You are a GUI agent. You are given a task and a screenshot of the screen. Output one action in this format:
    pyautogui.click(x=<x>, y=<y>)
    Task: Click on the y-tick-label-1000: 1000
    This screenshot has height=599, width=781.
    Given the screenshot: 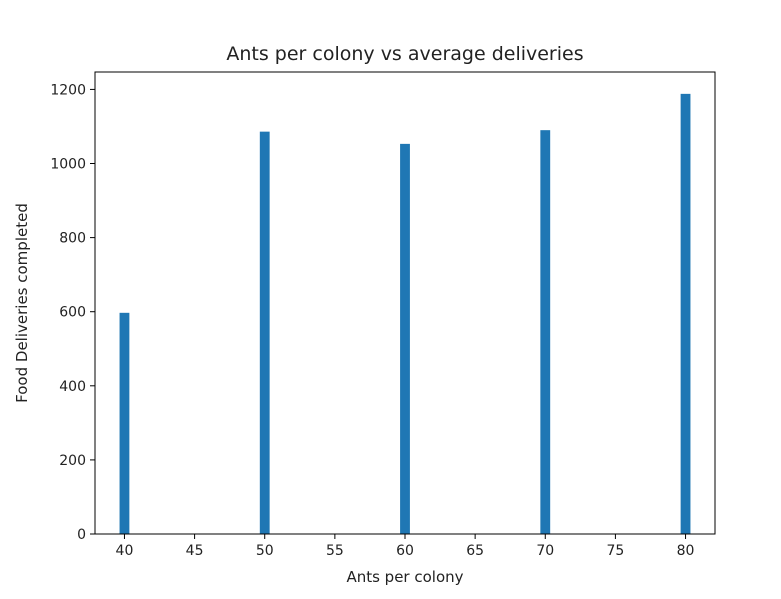 What is the action you would take?
    pyautogui.click(x=68, y=165)
    